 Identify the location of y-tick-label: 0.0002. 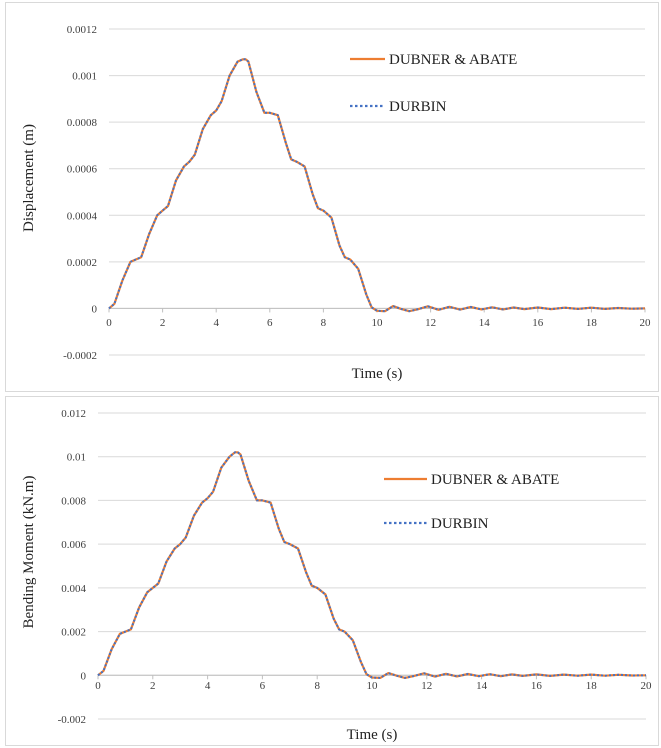
(82, 263).